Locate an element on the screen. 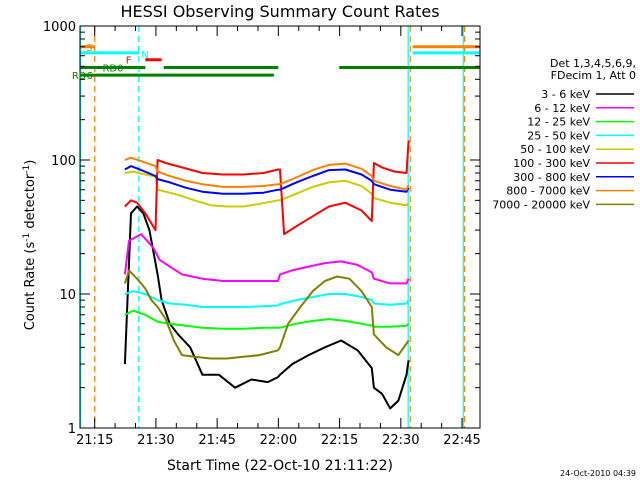  flag-label-1: N is located at coordinates (144, 55).